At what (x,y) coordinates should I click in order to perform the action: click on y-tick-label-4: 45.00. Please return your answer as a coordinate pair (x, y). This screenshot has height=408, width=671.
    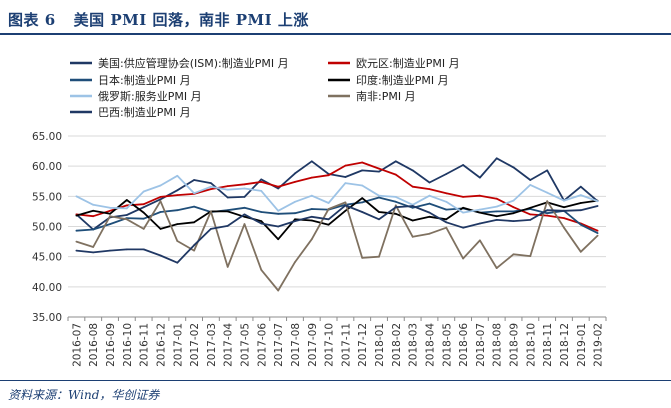
    Looking at the image, I should click on (47, 258).